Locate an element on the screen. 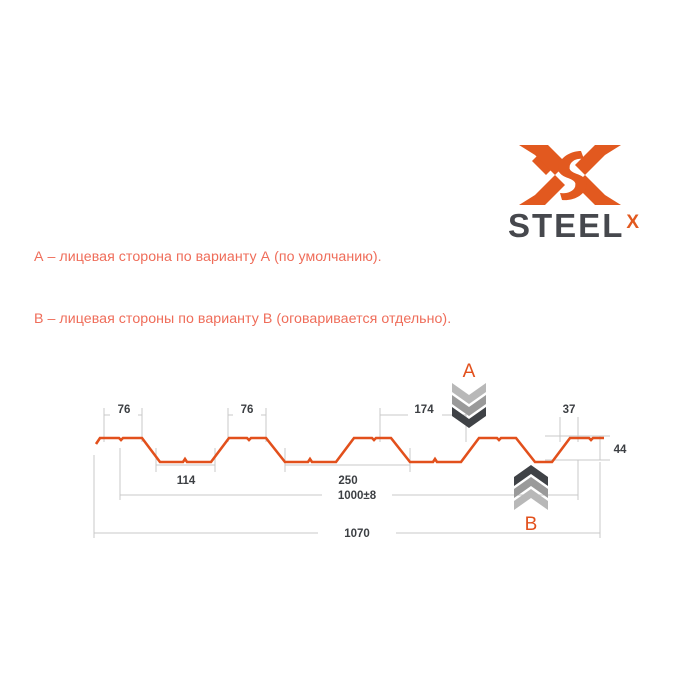  marker-a-label: A is located at coordinates (469, 371).